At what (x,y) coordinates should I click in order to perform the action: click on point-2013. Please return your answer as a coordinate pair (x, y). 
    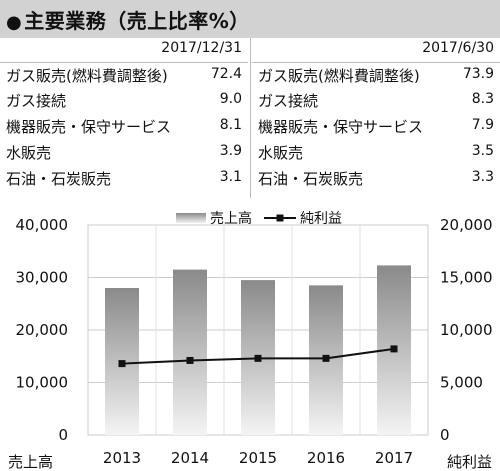
    Looking at the image, I should click on (122, 364).